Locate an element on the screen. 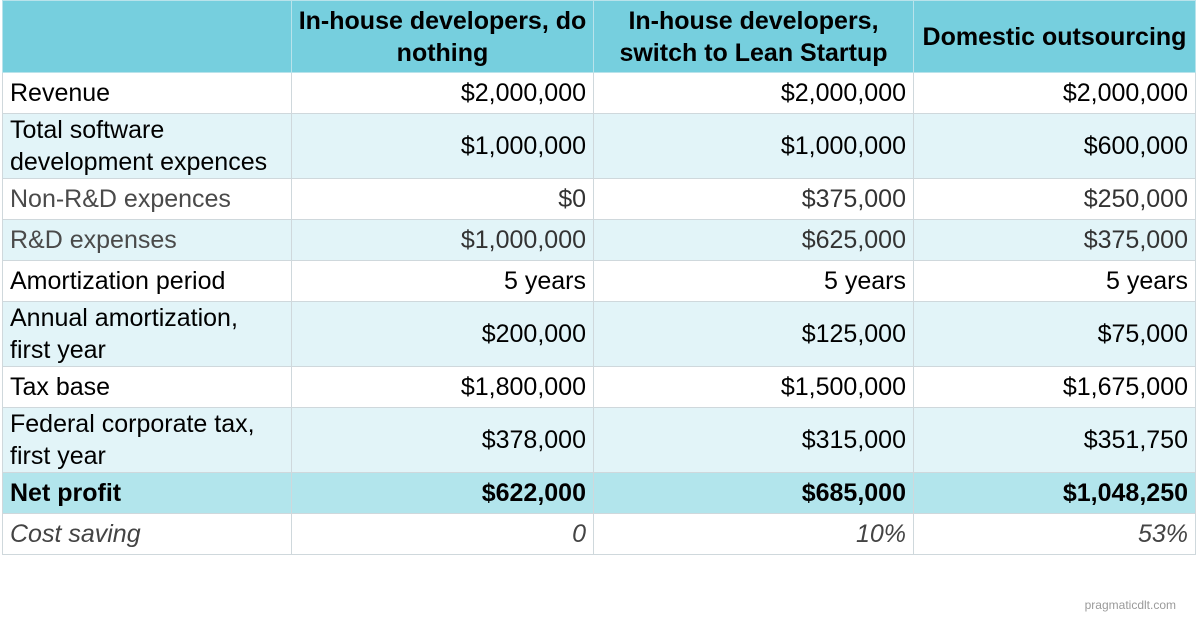  cell-value: 53% is located at coordinates (1054, 534).